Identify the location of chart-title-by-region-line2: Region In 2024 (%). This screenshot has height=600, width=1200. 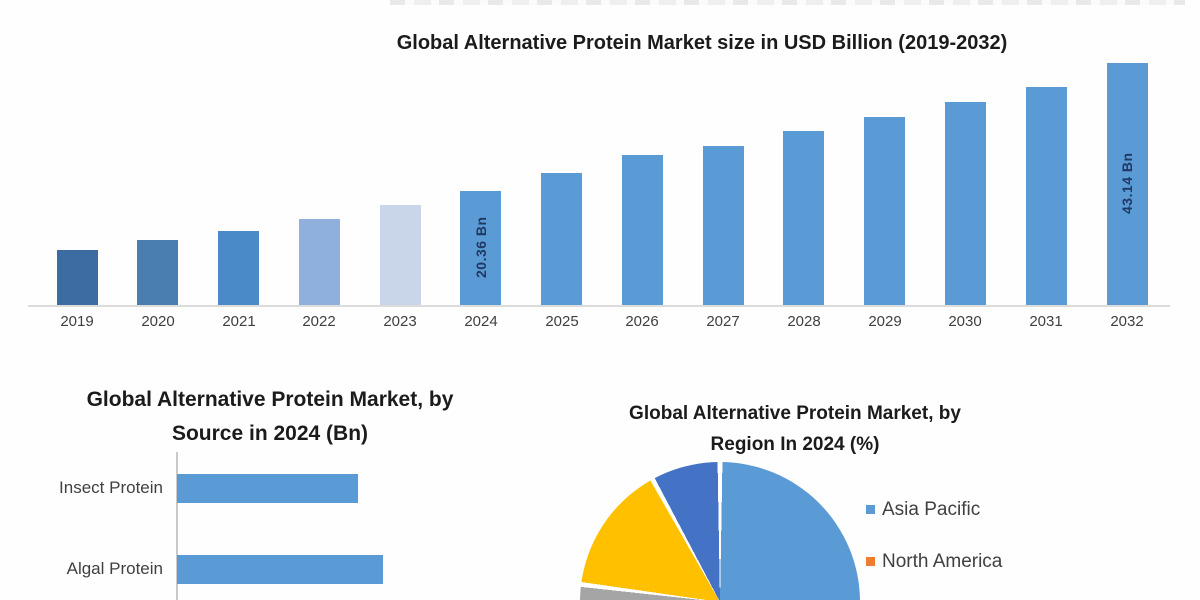
(795, 444).